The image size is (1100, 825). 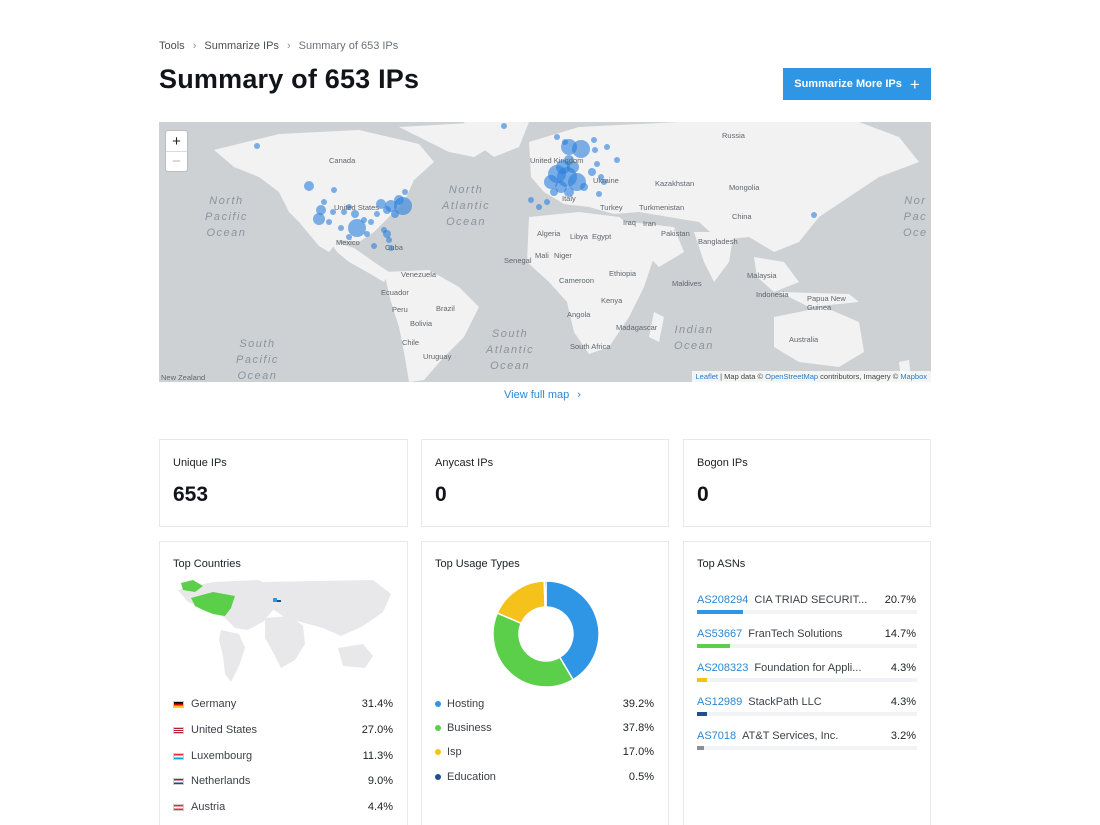 What do you see at coordinates (178, 704) in the screenshot?
I see `germany-flag-icon` at bounding box center [178, 704].